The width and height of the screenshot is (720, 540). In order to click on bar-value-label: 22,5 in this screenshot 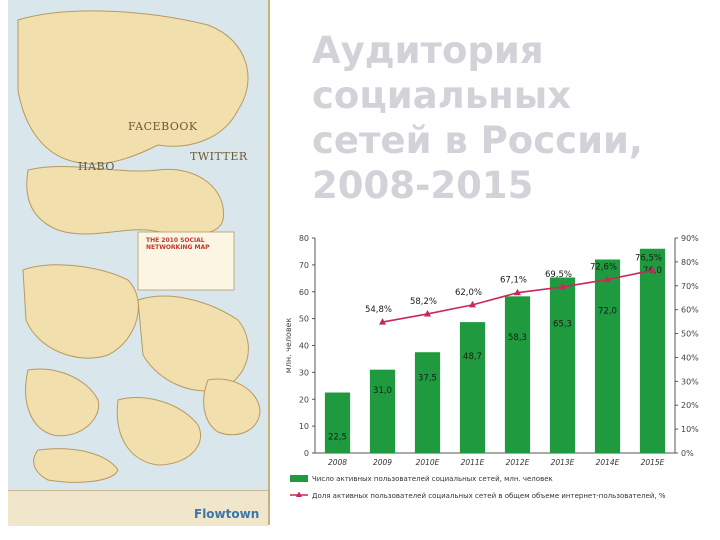, I will do `click(337, 438)`.